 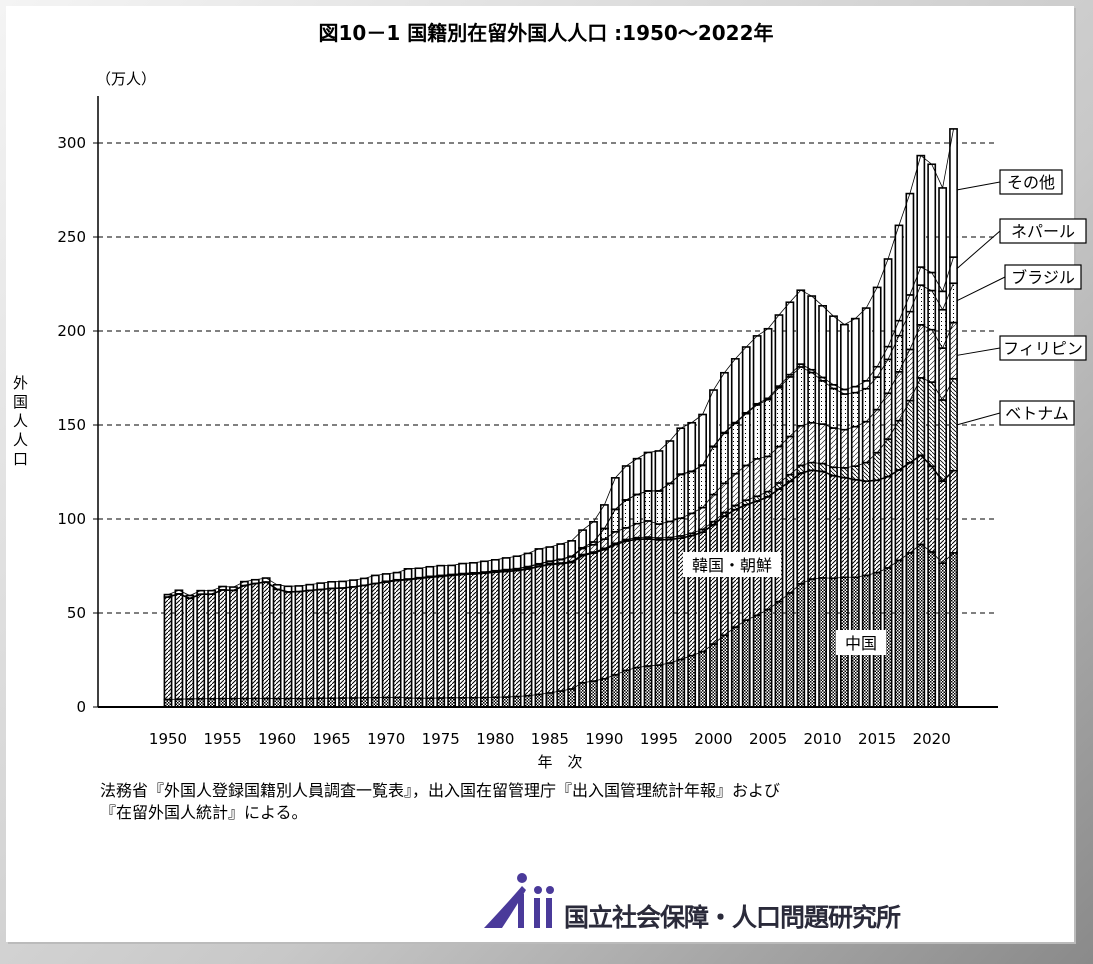 What do you see at coordinates (732, 917) in the screenshot?
I see `institute-name: 国立社会保障・人口問題研究所` at bounding box center [732, 917].